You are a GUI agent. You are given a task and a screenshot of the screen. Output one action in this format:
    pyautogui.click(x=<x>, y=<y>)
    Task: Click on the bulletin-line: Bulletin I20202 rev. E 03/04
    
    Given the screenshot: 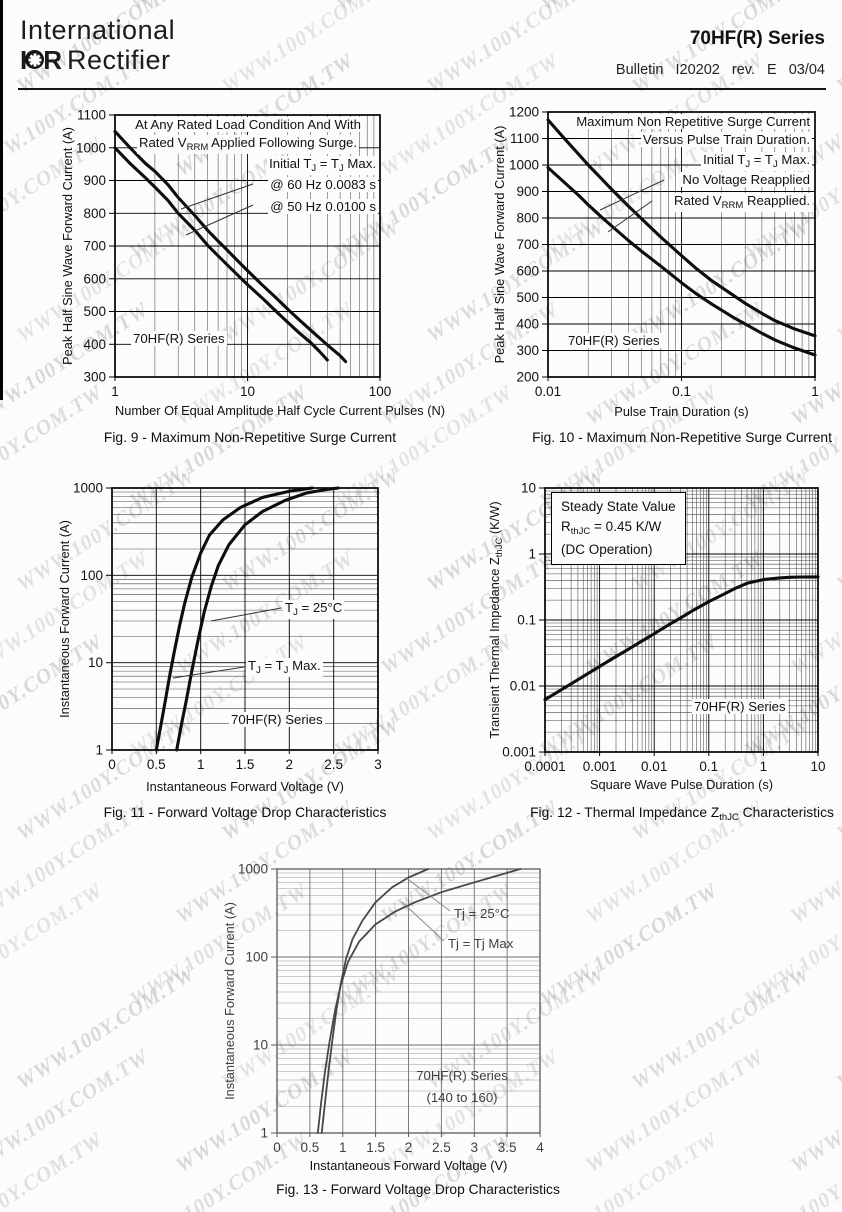 What is the action you would take?
    pyautogui.click(x=720, y=70)
    